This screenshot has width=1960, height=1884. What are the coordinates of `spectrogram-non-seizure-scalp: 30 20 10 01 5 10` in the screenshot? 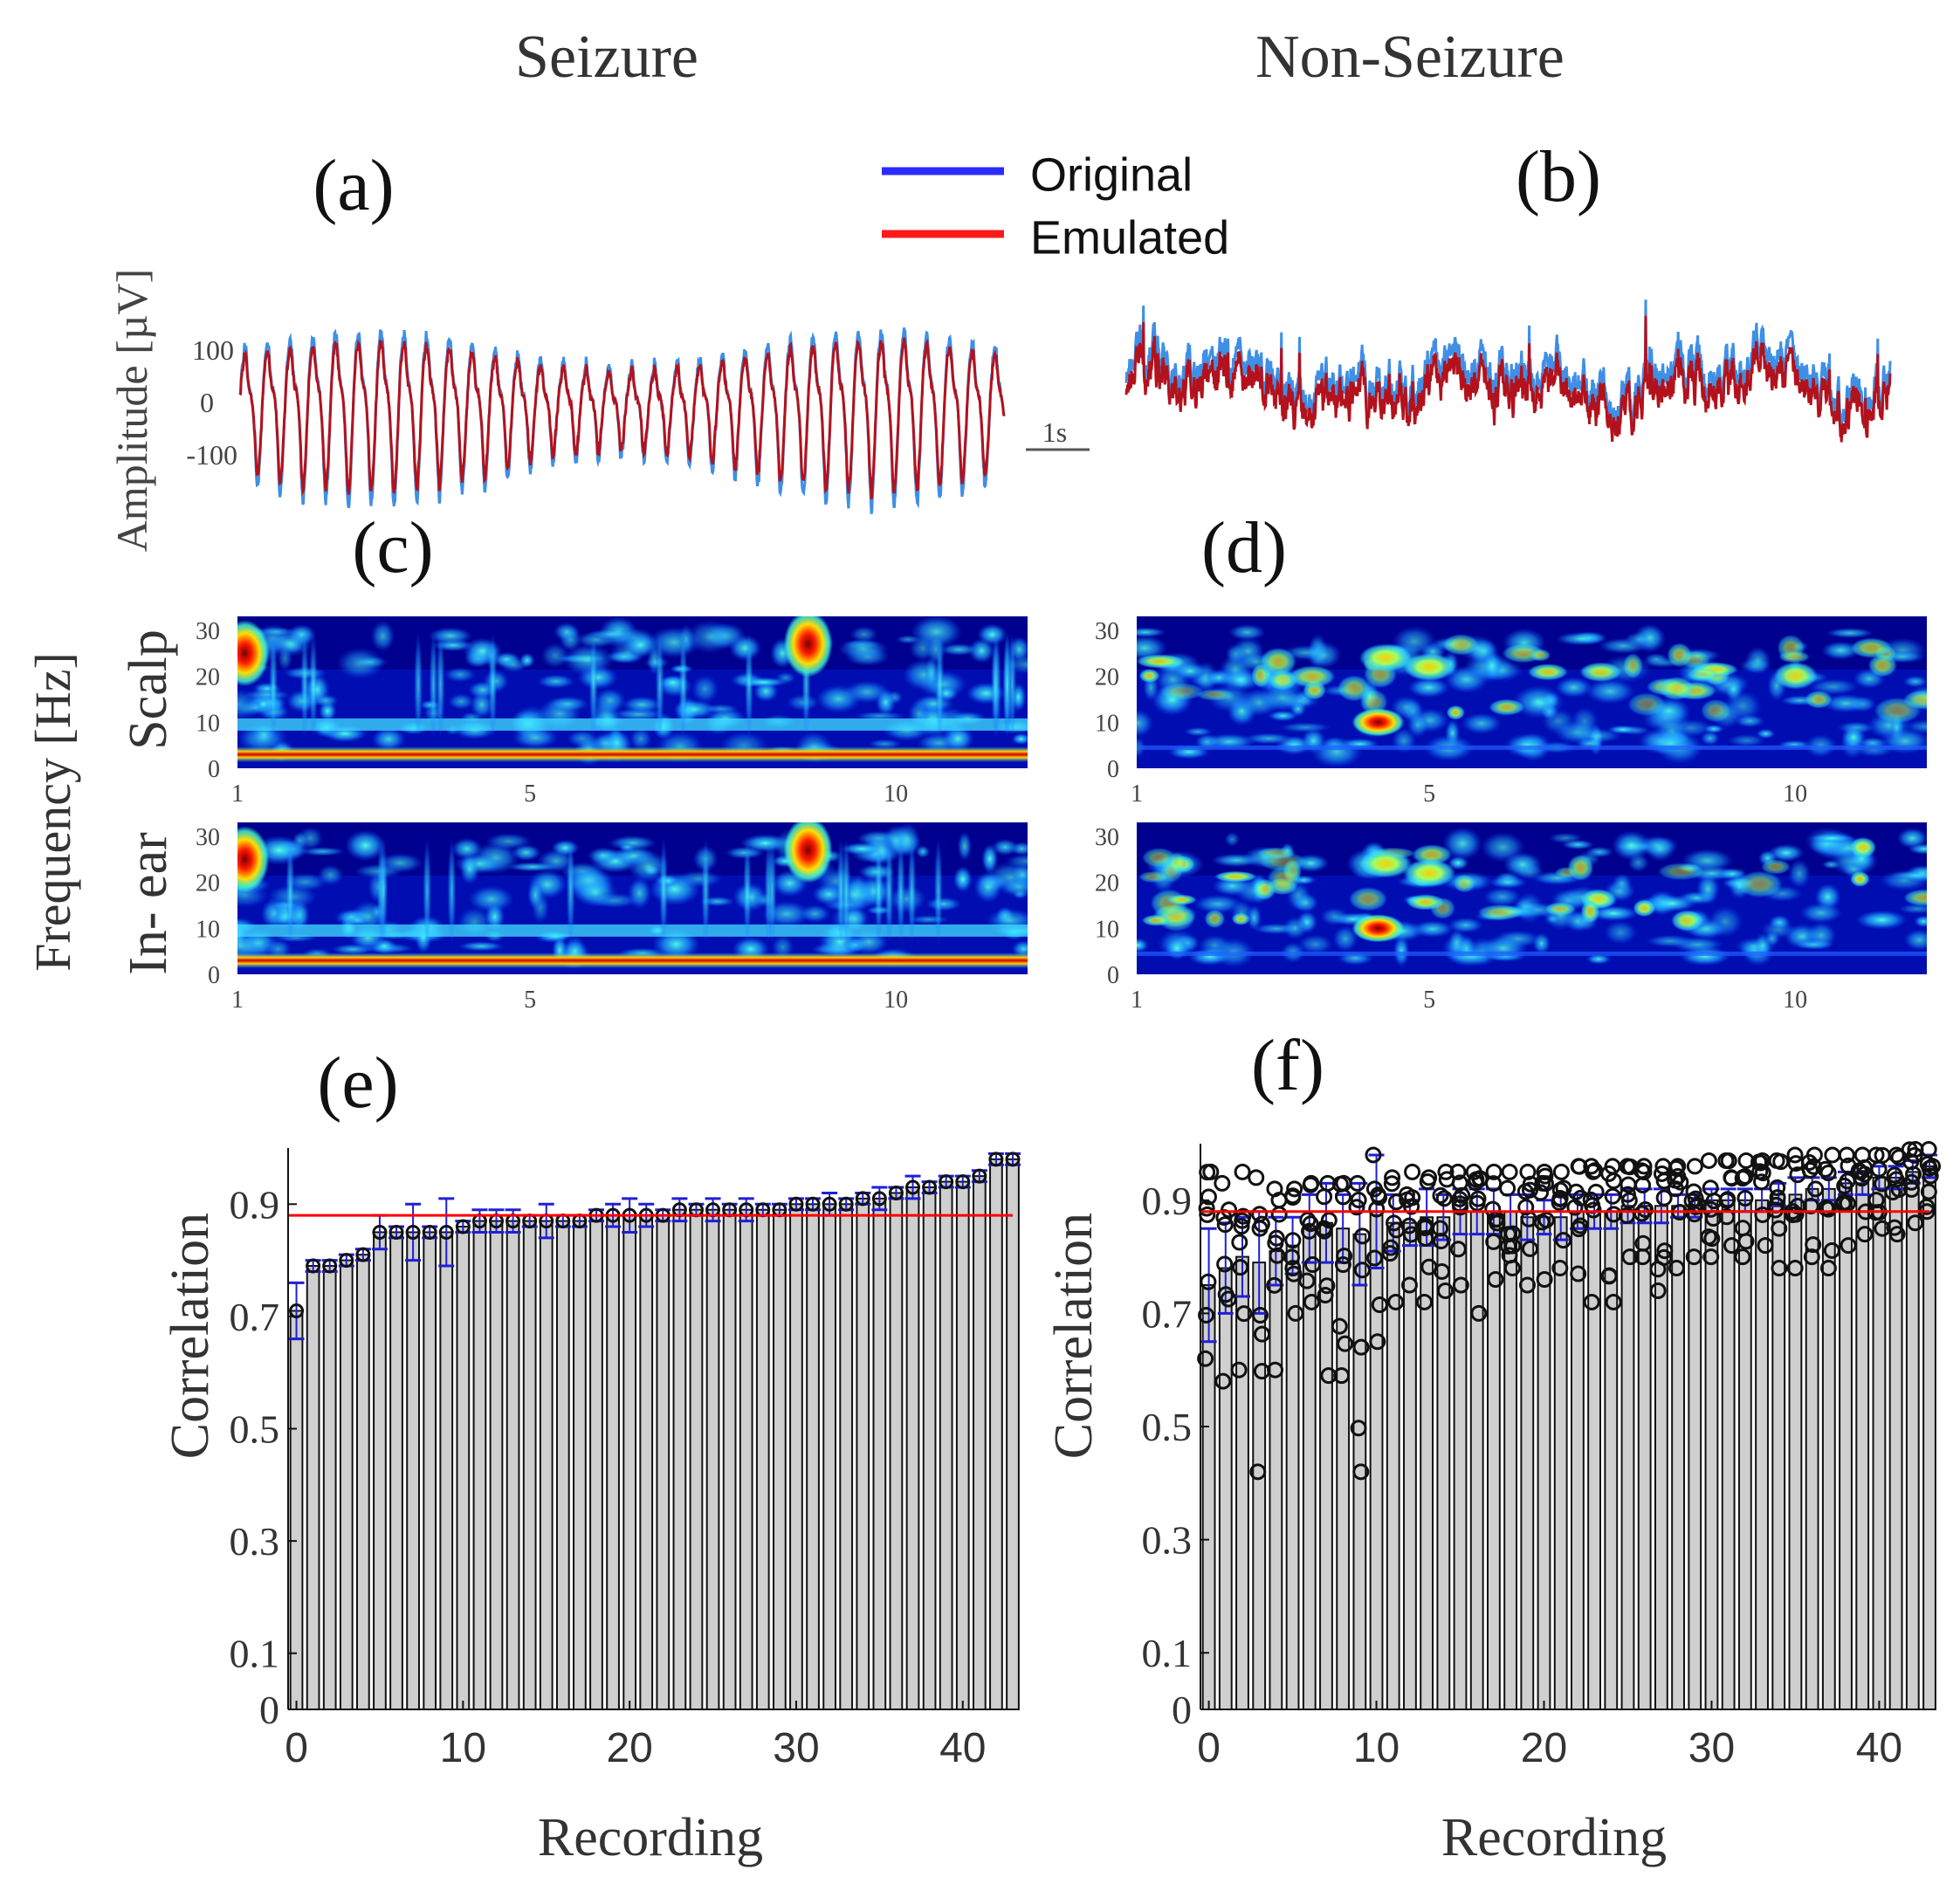 It's located at (1511, 712).